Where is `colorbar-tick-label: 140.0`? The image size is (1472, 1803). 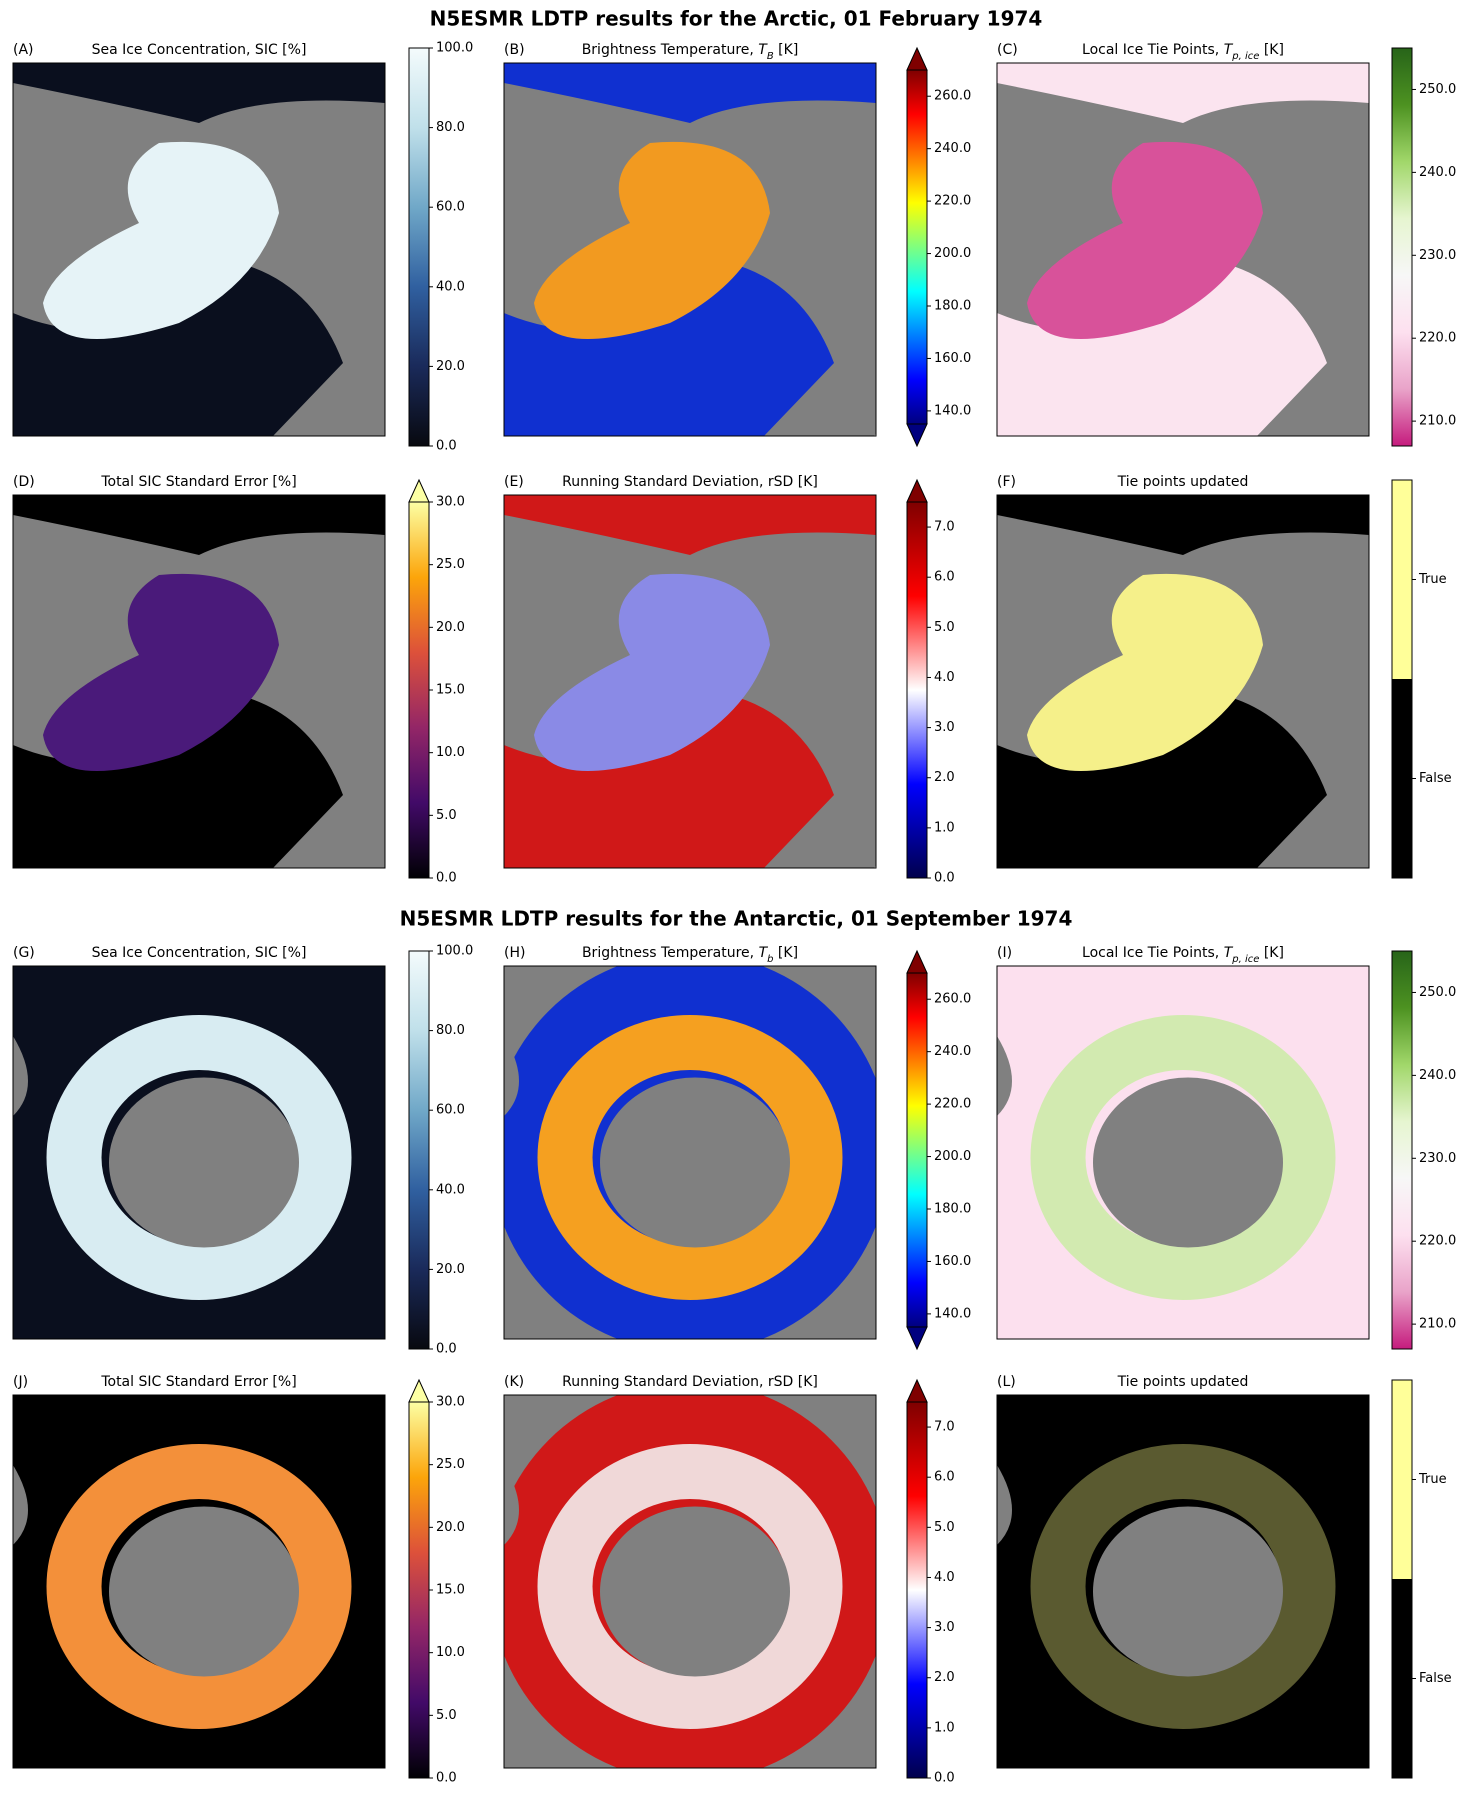 colorbar-tick-label: 140.0 is located at coordinates (952, 410).